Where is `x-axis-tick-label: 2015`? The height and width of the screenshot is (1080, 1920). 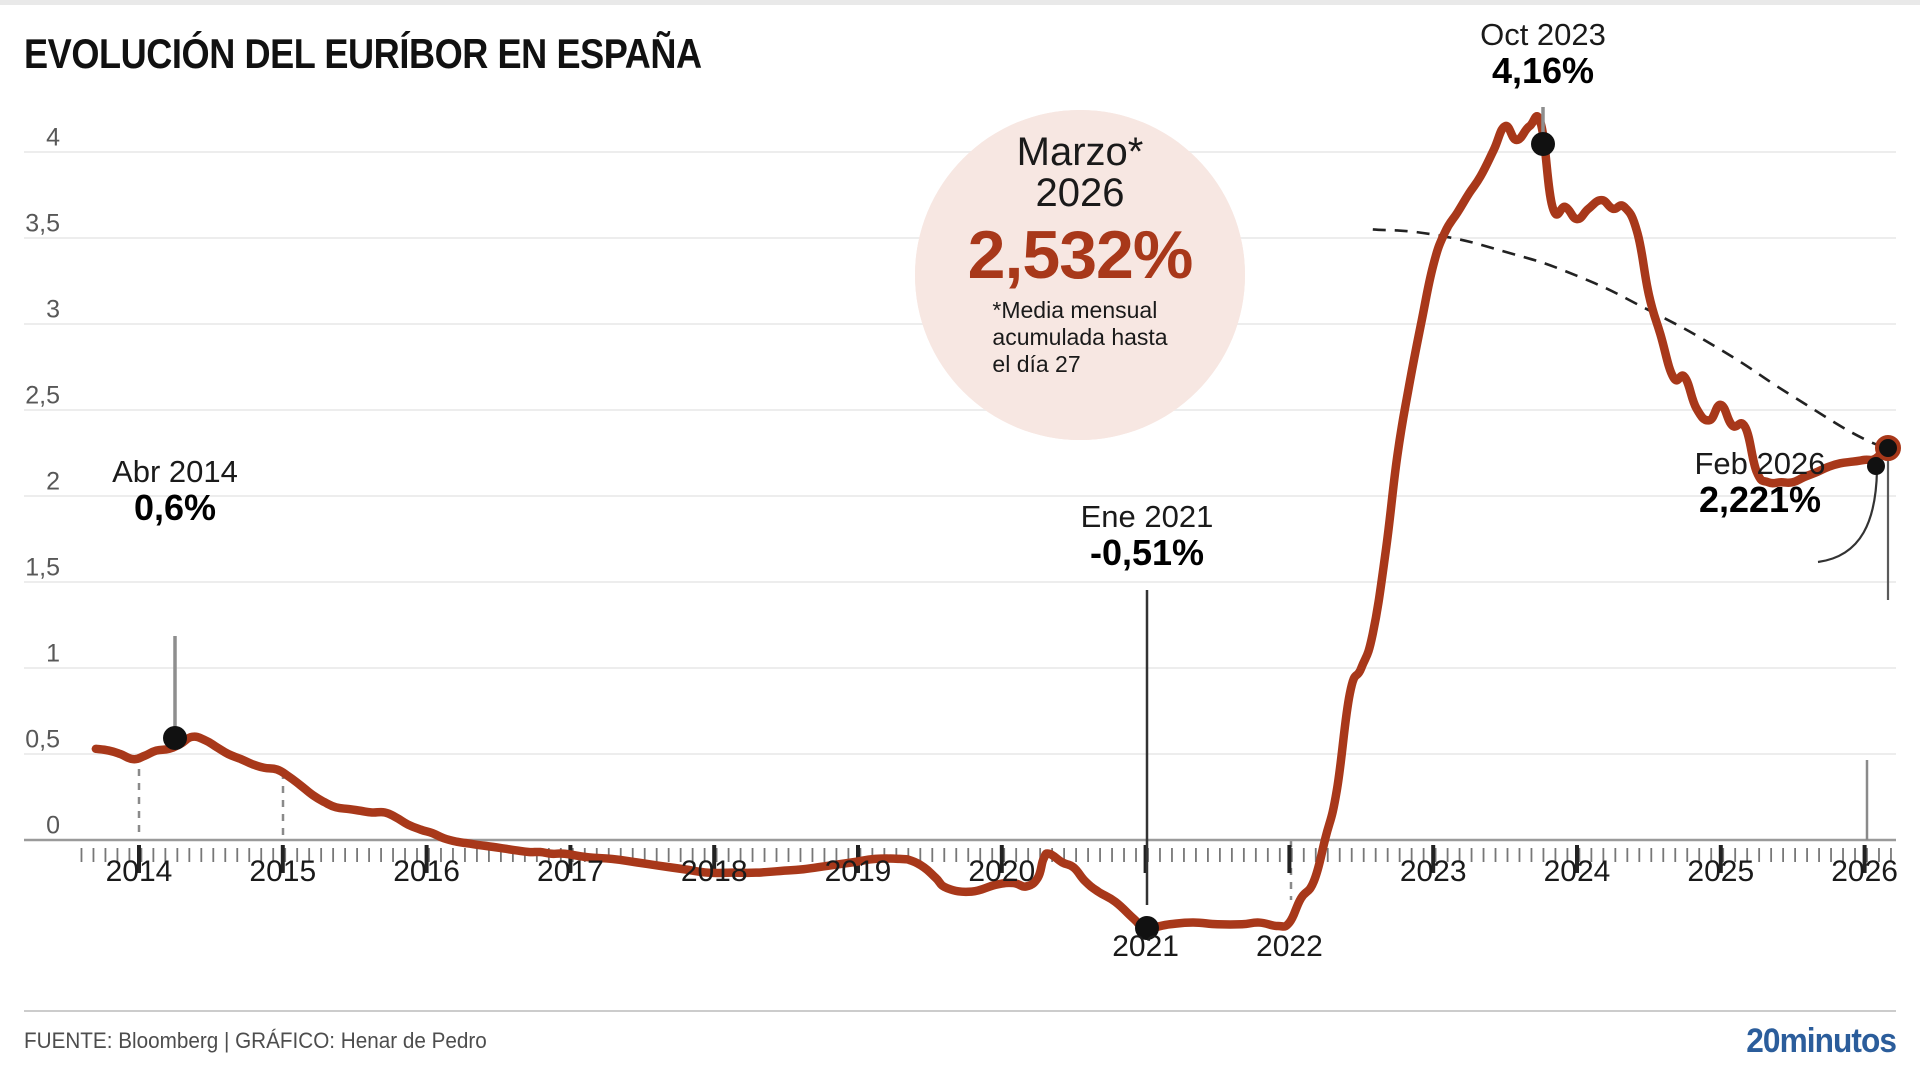 x-axis-tick-label: 2015 is located at coordinates (283, 871).